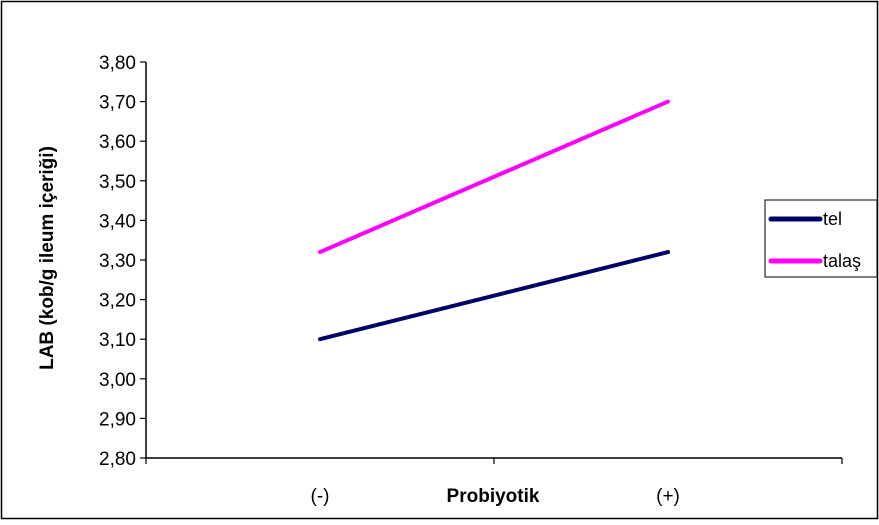  Describe the element at coordinates (832, 219) in the screenshot. I see `legend-label: tel` at that location.